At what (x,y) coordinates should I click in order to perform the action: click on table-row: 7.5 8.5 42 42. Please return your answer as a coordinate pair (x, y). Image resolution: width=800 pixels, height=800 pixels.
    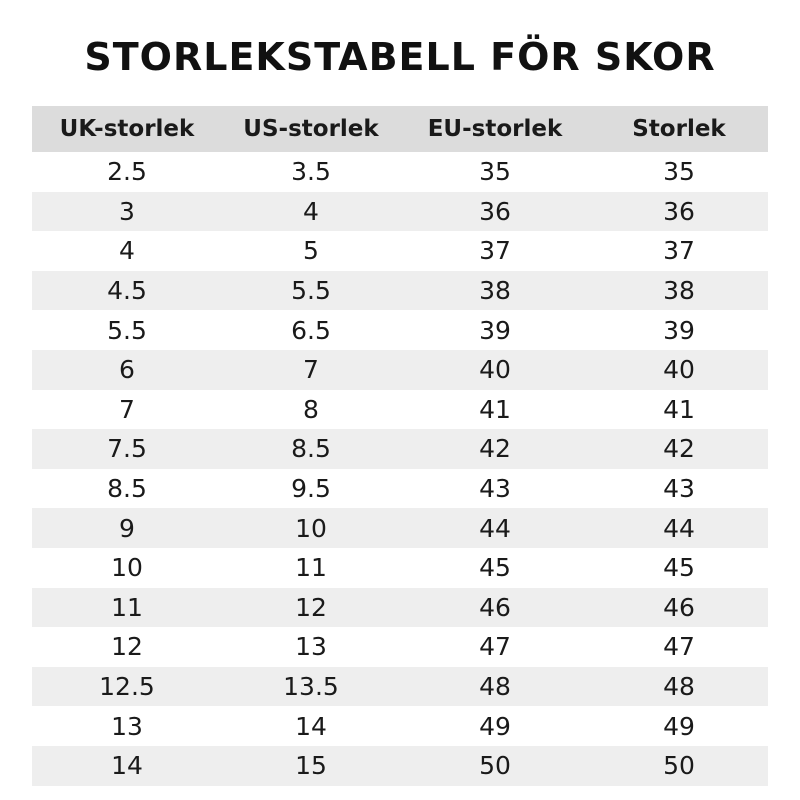
    Looking at the image, I should click on (400, 449).